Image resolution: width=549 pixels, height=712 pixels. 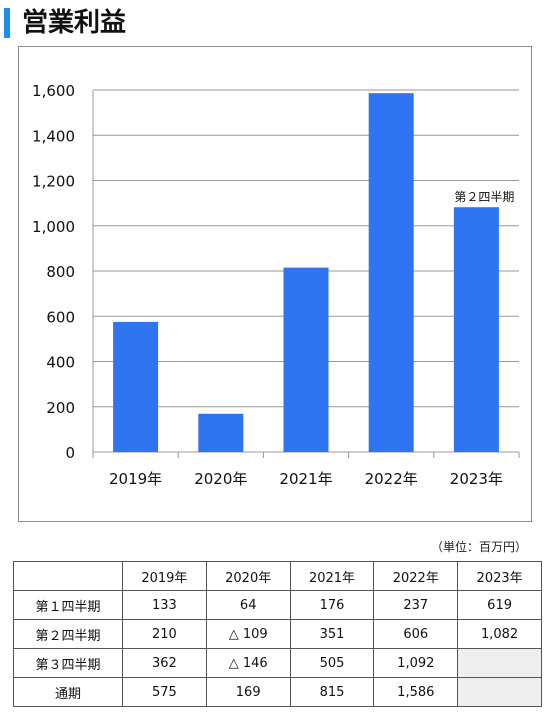 I want to click on table-cell: 1,092, so click(x=416, y=663).